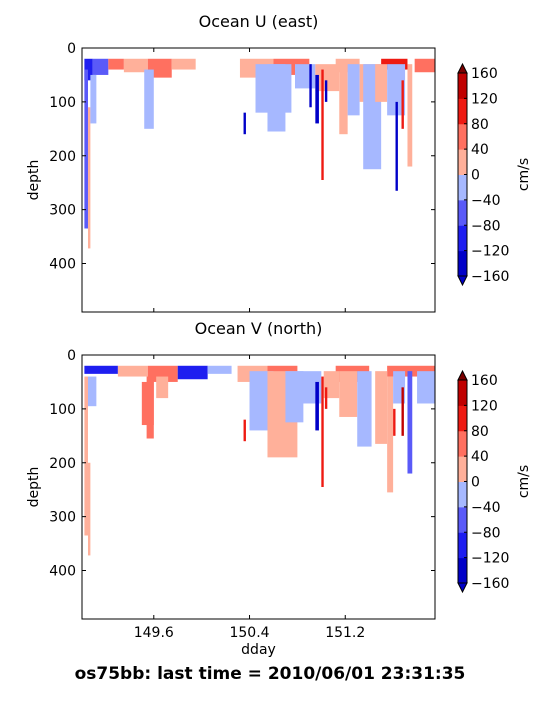  Describe the element at coordinates (258, 650) in the screenshot. I see `x-axis-label: dday` at that location.